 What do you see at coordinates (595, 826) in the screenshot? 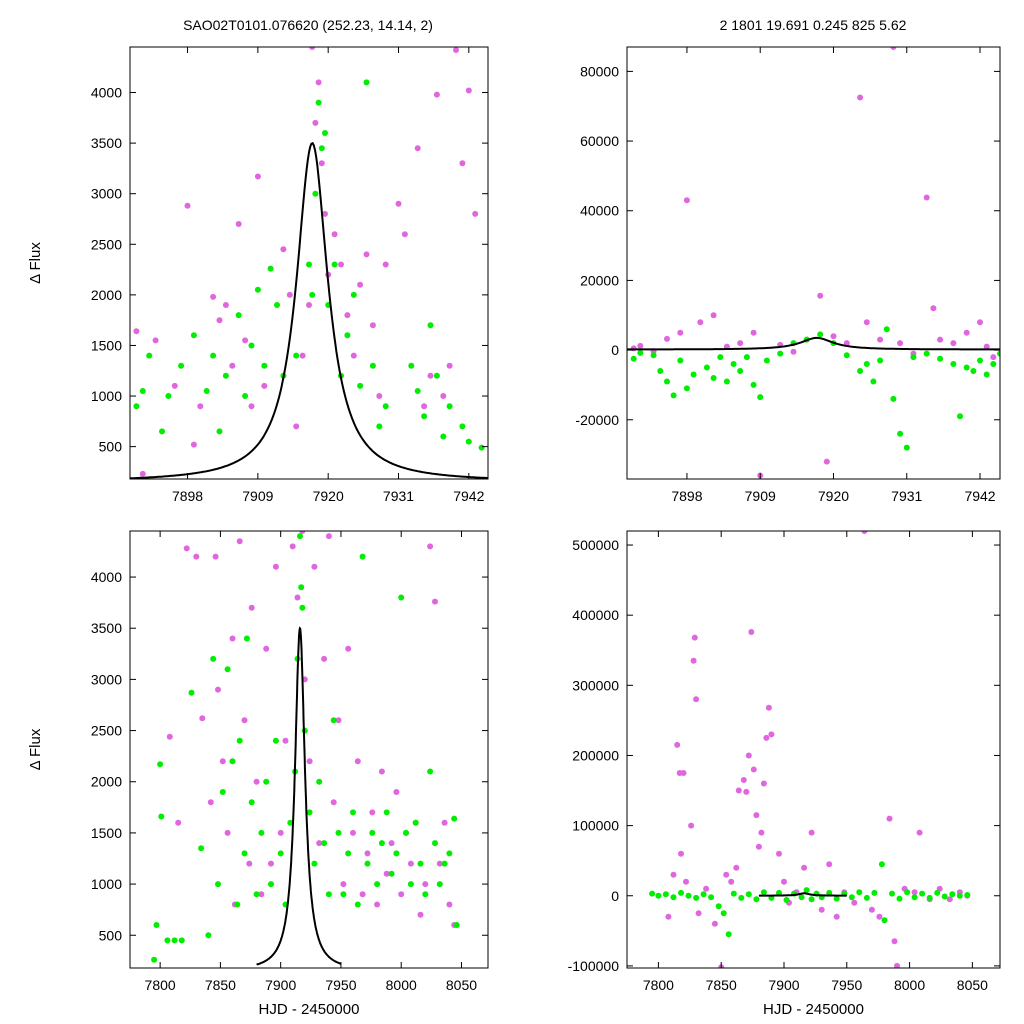
I see `y-tick-label: 100000` at bounding box center [595, 826].